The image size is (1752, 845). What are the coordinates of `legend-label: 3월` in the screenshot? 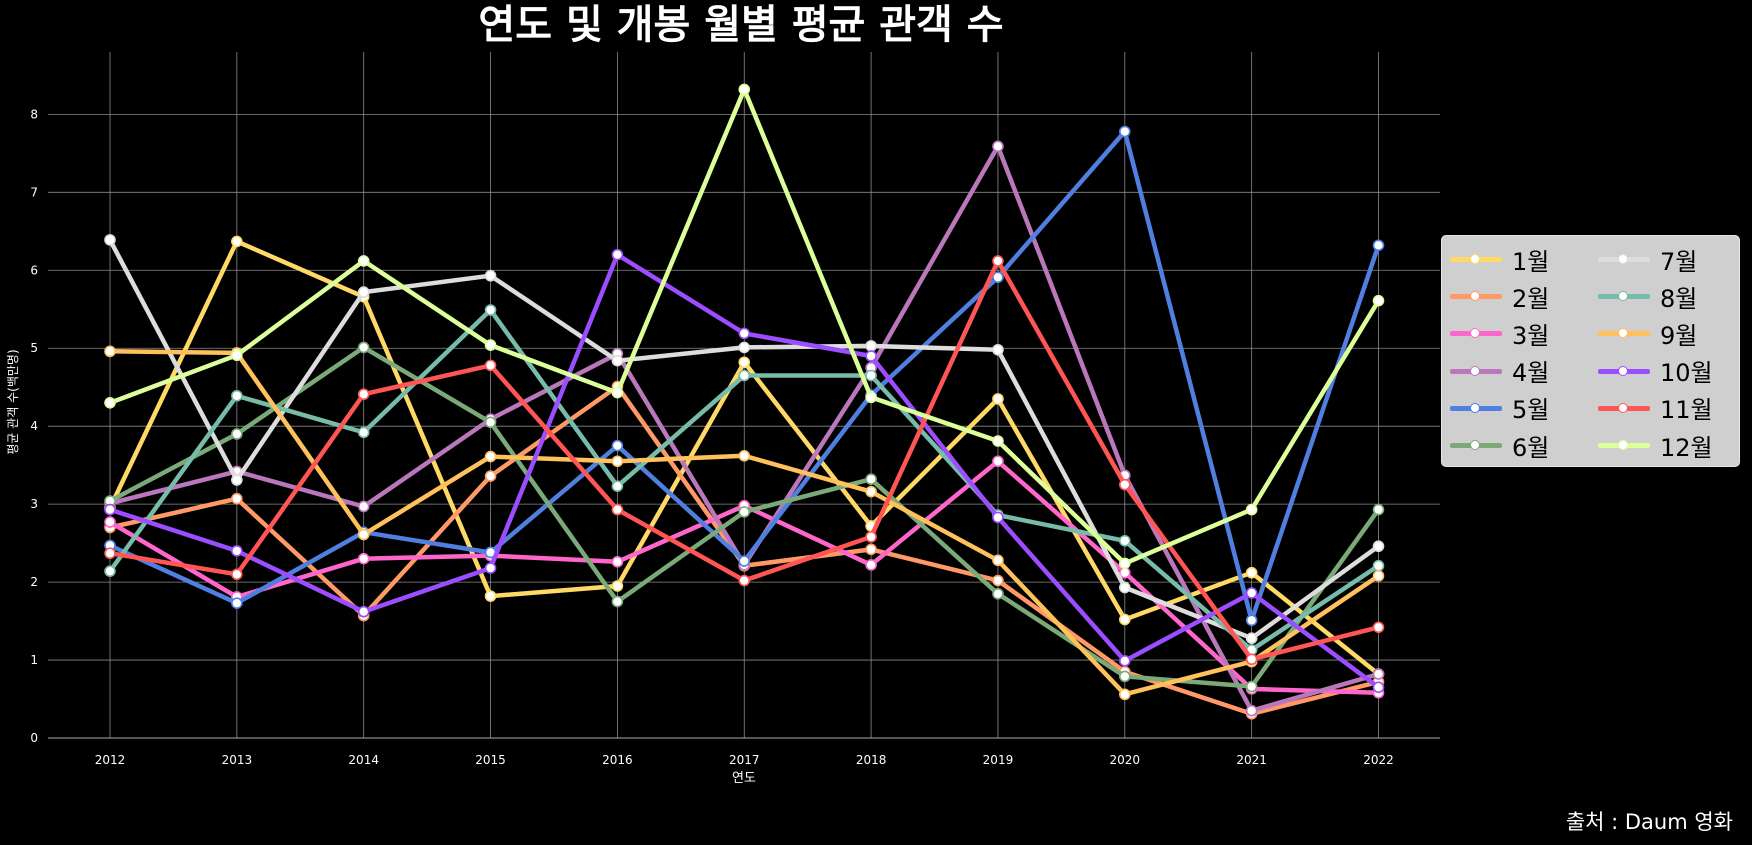 It's located at (1531, 335).